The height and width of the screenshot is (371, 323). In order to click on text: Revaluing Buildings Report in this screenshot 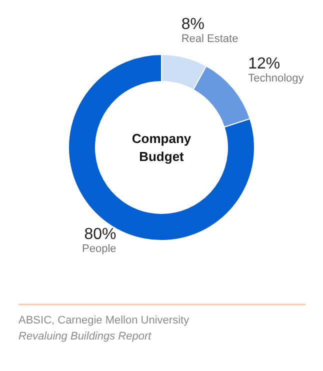, I will do `click(85, 336)`.